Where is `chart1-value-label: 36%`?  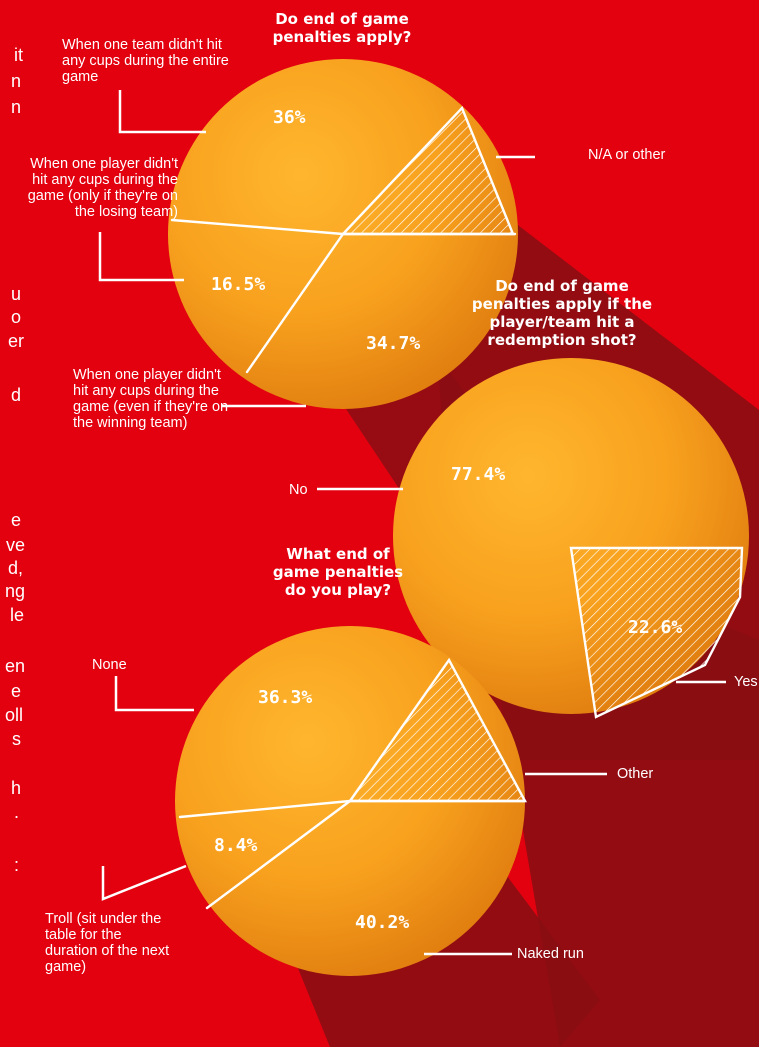 chart1-value-label: 36% is located at coordinates (289, 117).